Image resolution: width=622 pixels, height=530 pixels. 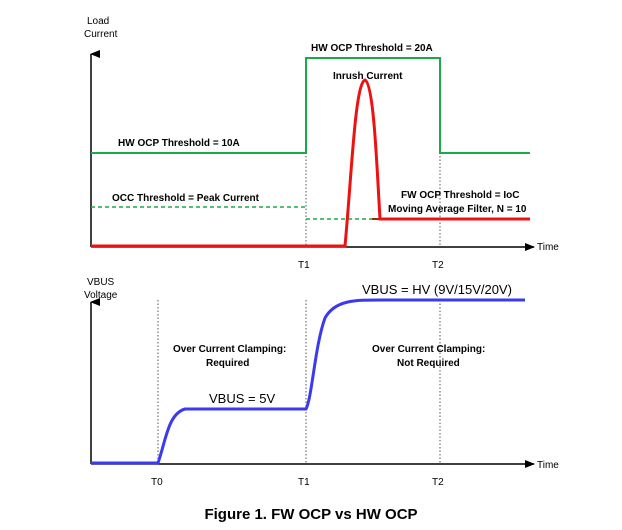 What do you see at coordinates (304, 482) in the screenshot?
I see `bottom-tick-t1: T1` at bounding box center [304, 482].